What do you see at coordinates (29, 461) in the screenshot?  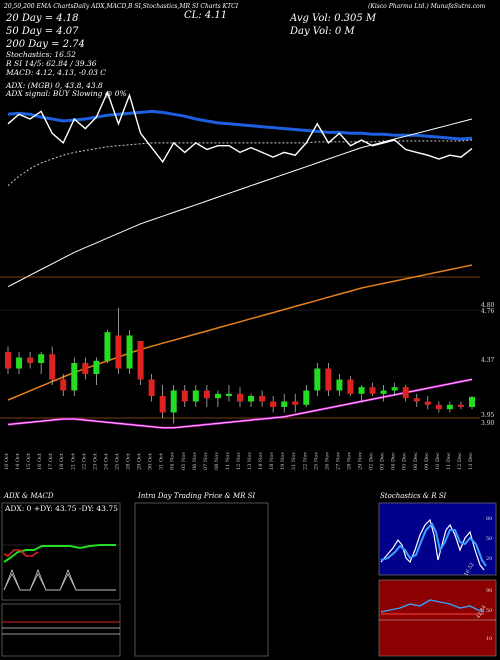 I see `date-tick-label: 15 Oct` at bounding box center [29, 461].